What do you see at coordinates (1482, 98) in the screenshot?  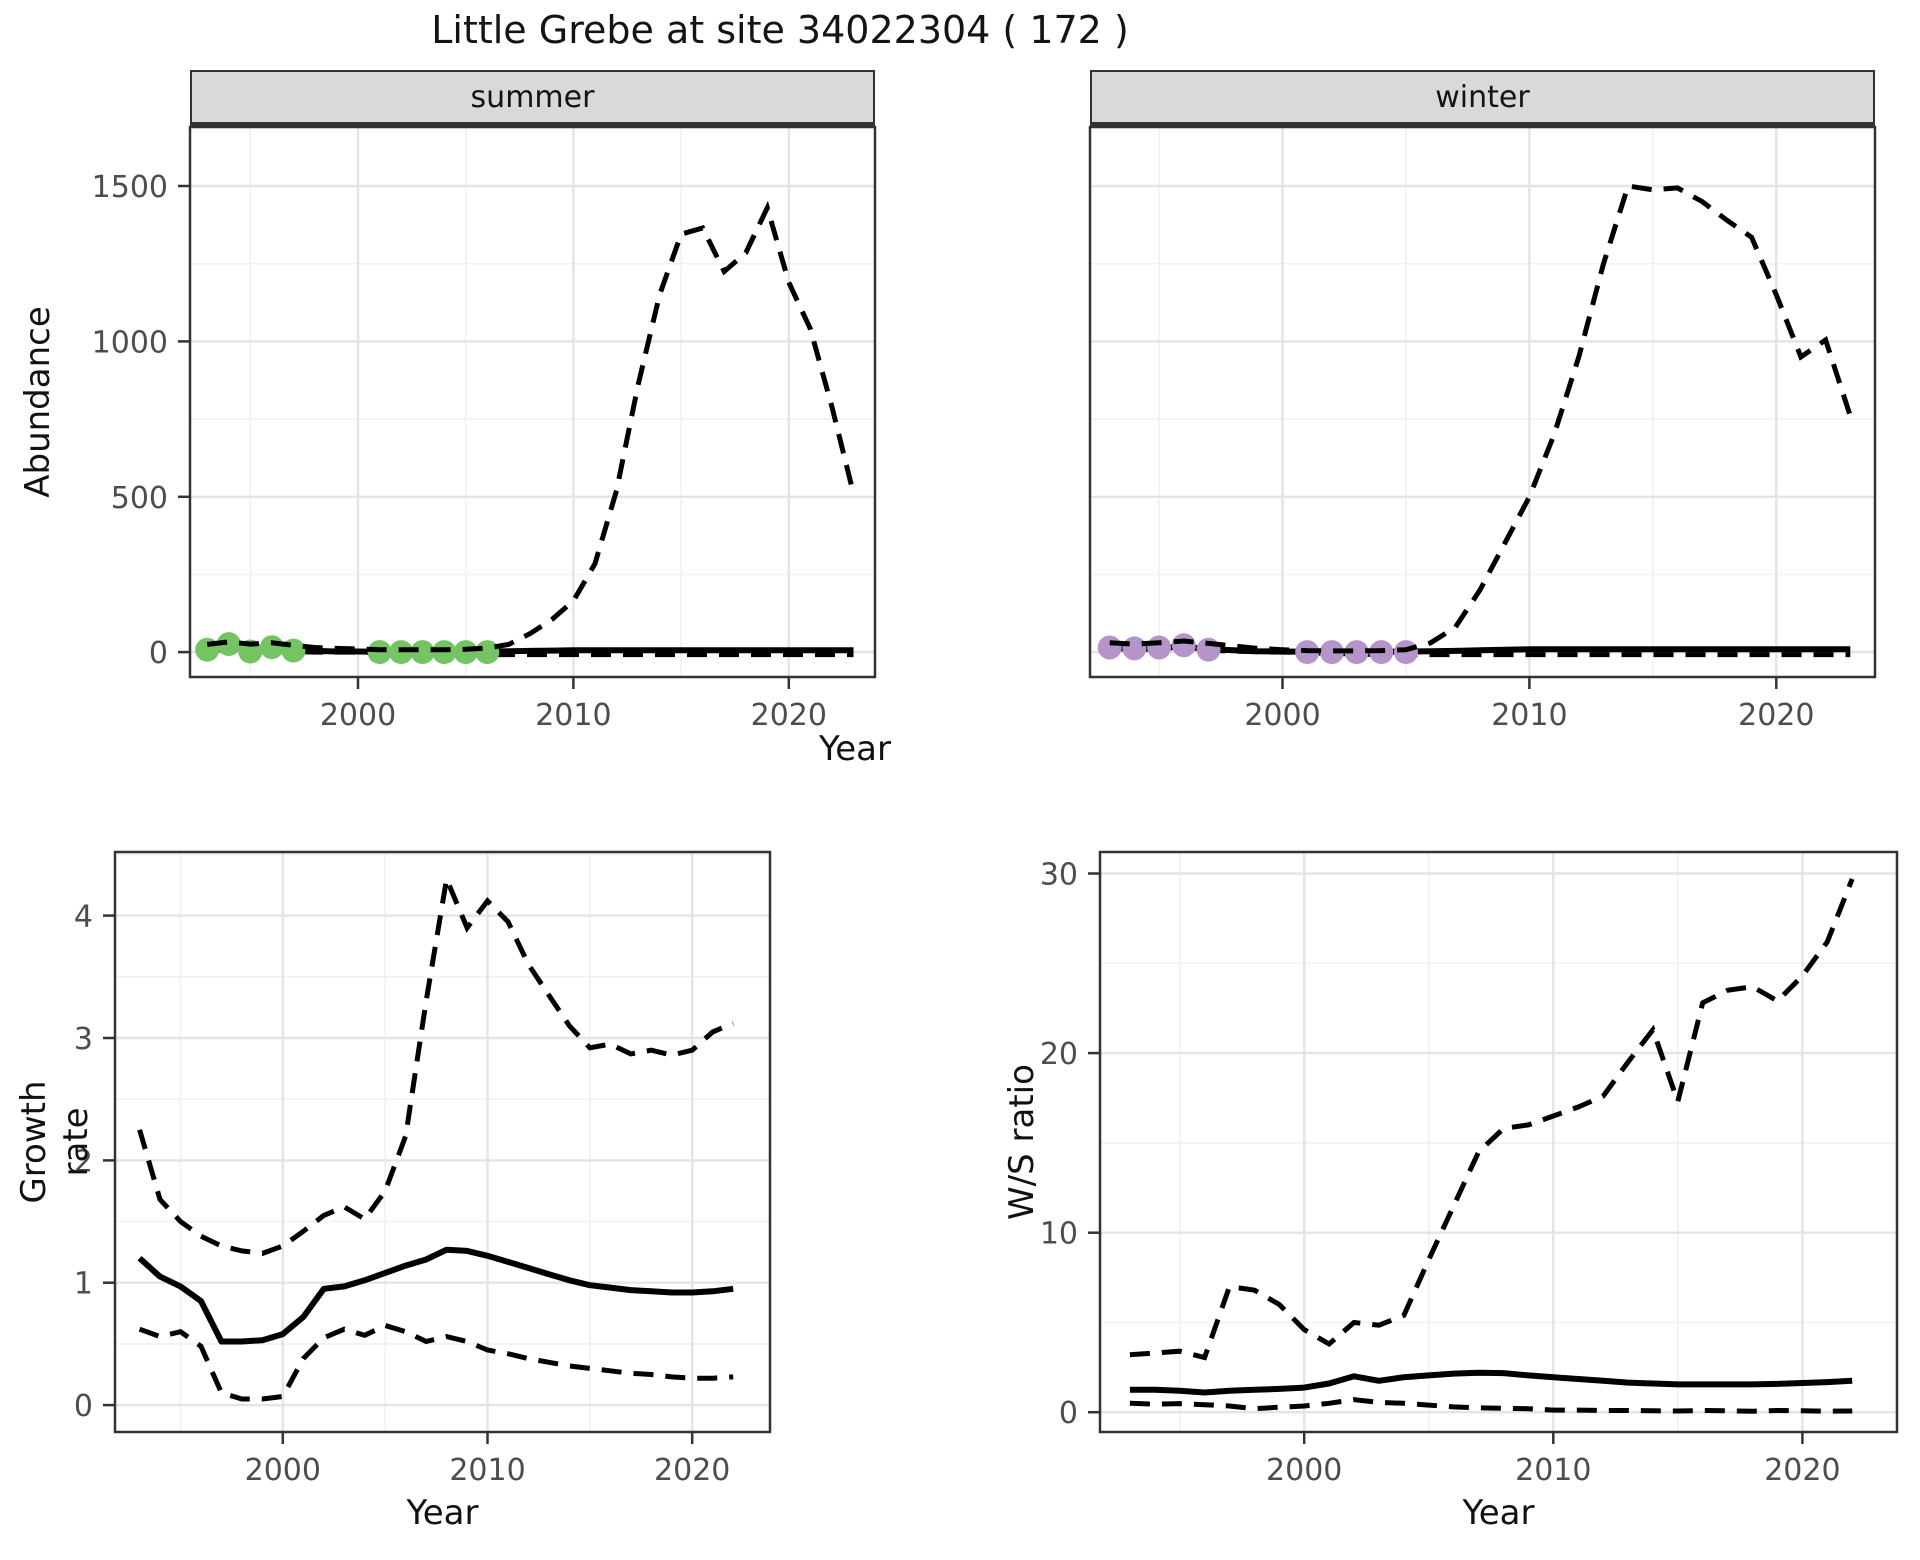 I see `facet-strip-winter: winter` at bounding box center [1482, 98].